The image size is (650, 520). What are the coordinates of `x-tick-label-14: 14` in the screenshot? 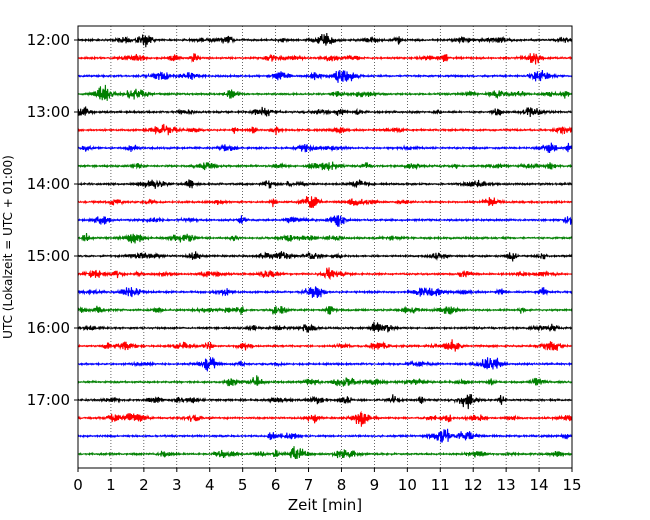 It's located at (539, 485).